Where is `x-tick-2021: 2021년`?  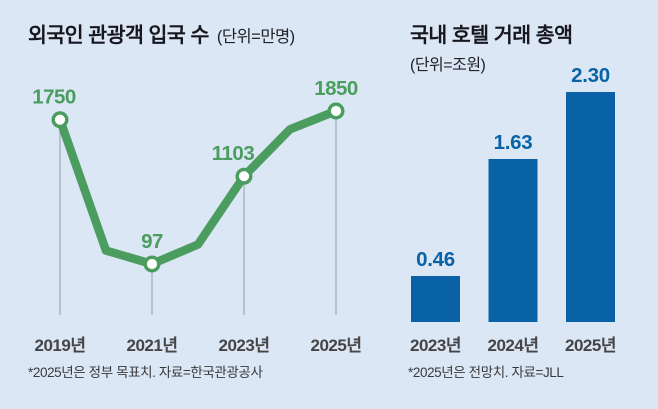
x-tick-2021: 2021년 is located at coordinates (152, 345).